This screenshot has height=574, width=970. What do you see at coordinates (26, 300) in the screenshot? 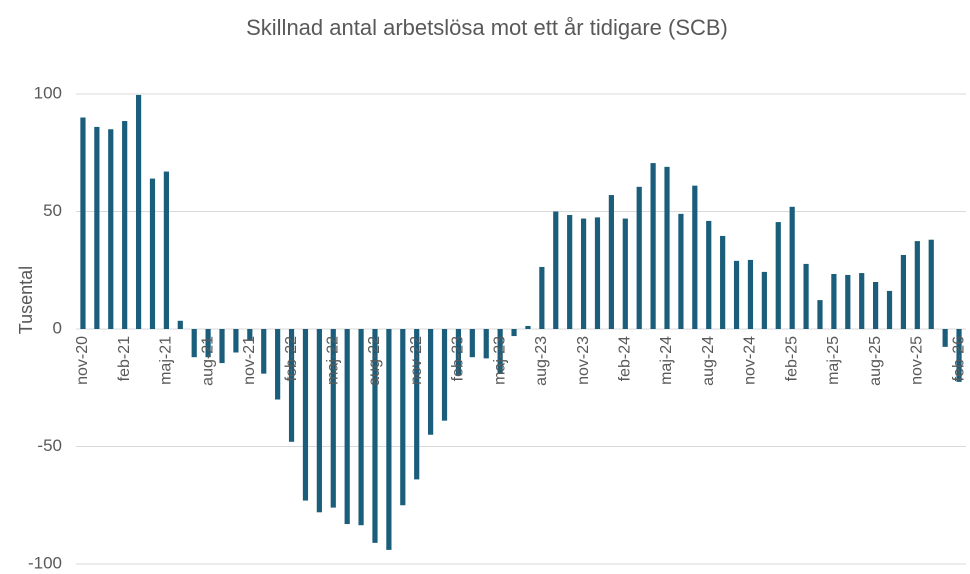
I see `y-axis-label: Tusental` at bounding box center [26, 300].